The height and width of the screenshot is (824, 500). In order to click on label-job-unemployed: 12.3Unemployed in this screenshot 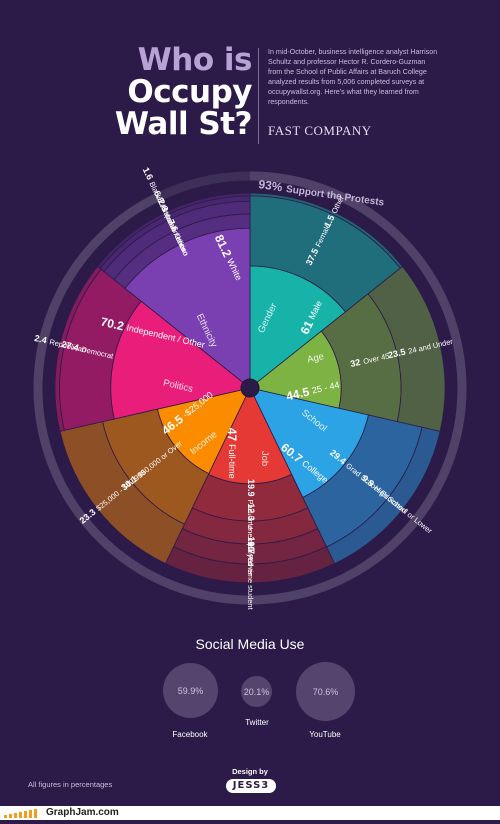, I will do `click(251, 534)`.